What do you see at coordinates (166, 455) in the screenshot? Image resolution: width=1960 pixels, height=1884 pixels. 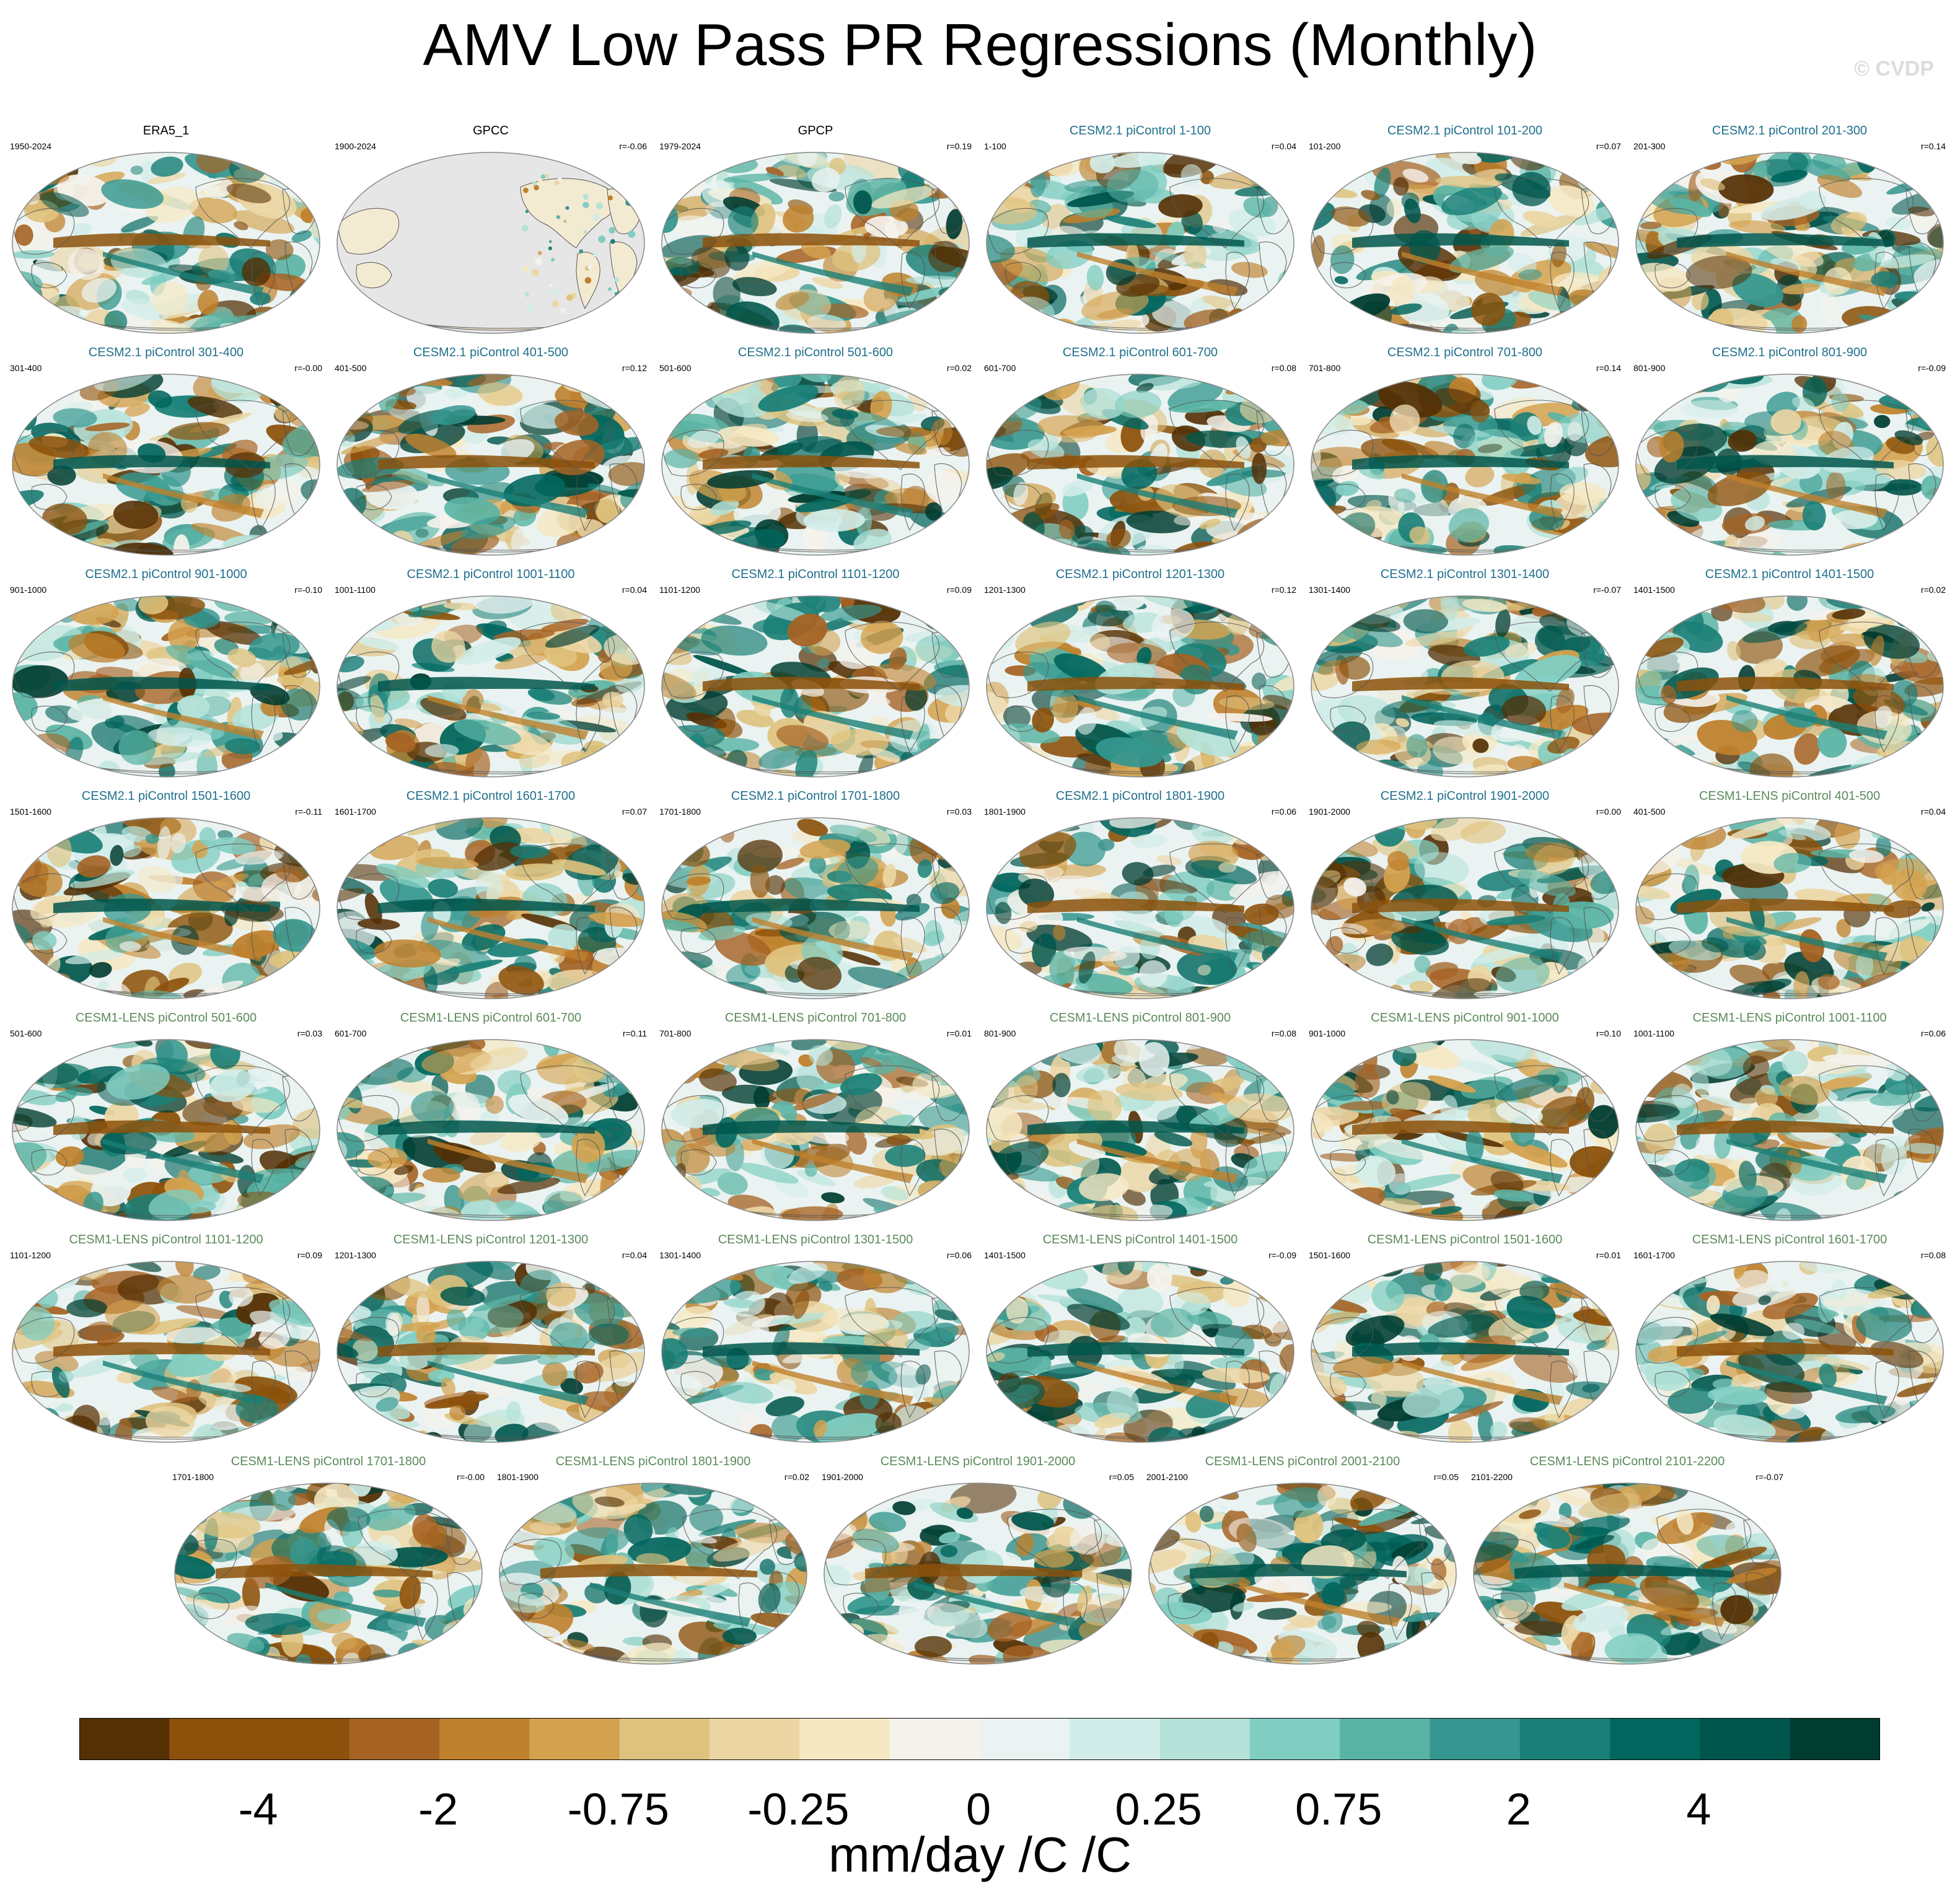 I see `map-panel: CESM2.1 piControl 301-400 301-400 r=-0.00` at bounding box center [166, 455].